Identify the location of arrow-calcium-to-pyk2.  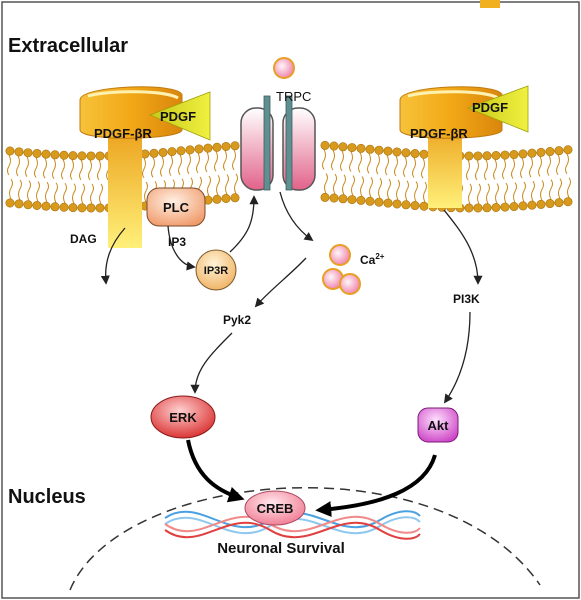
(280, 282).